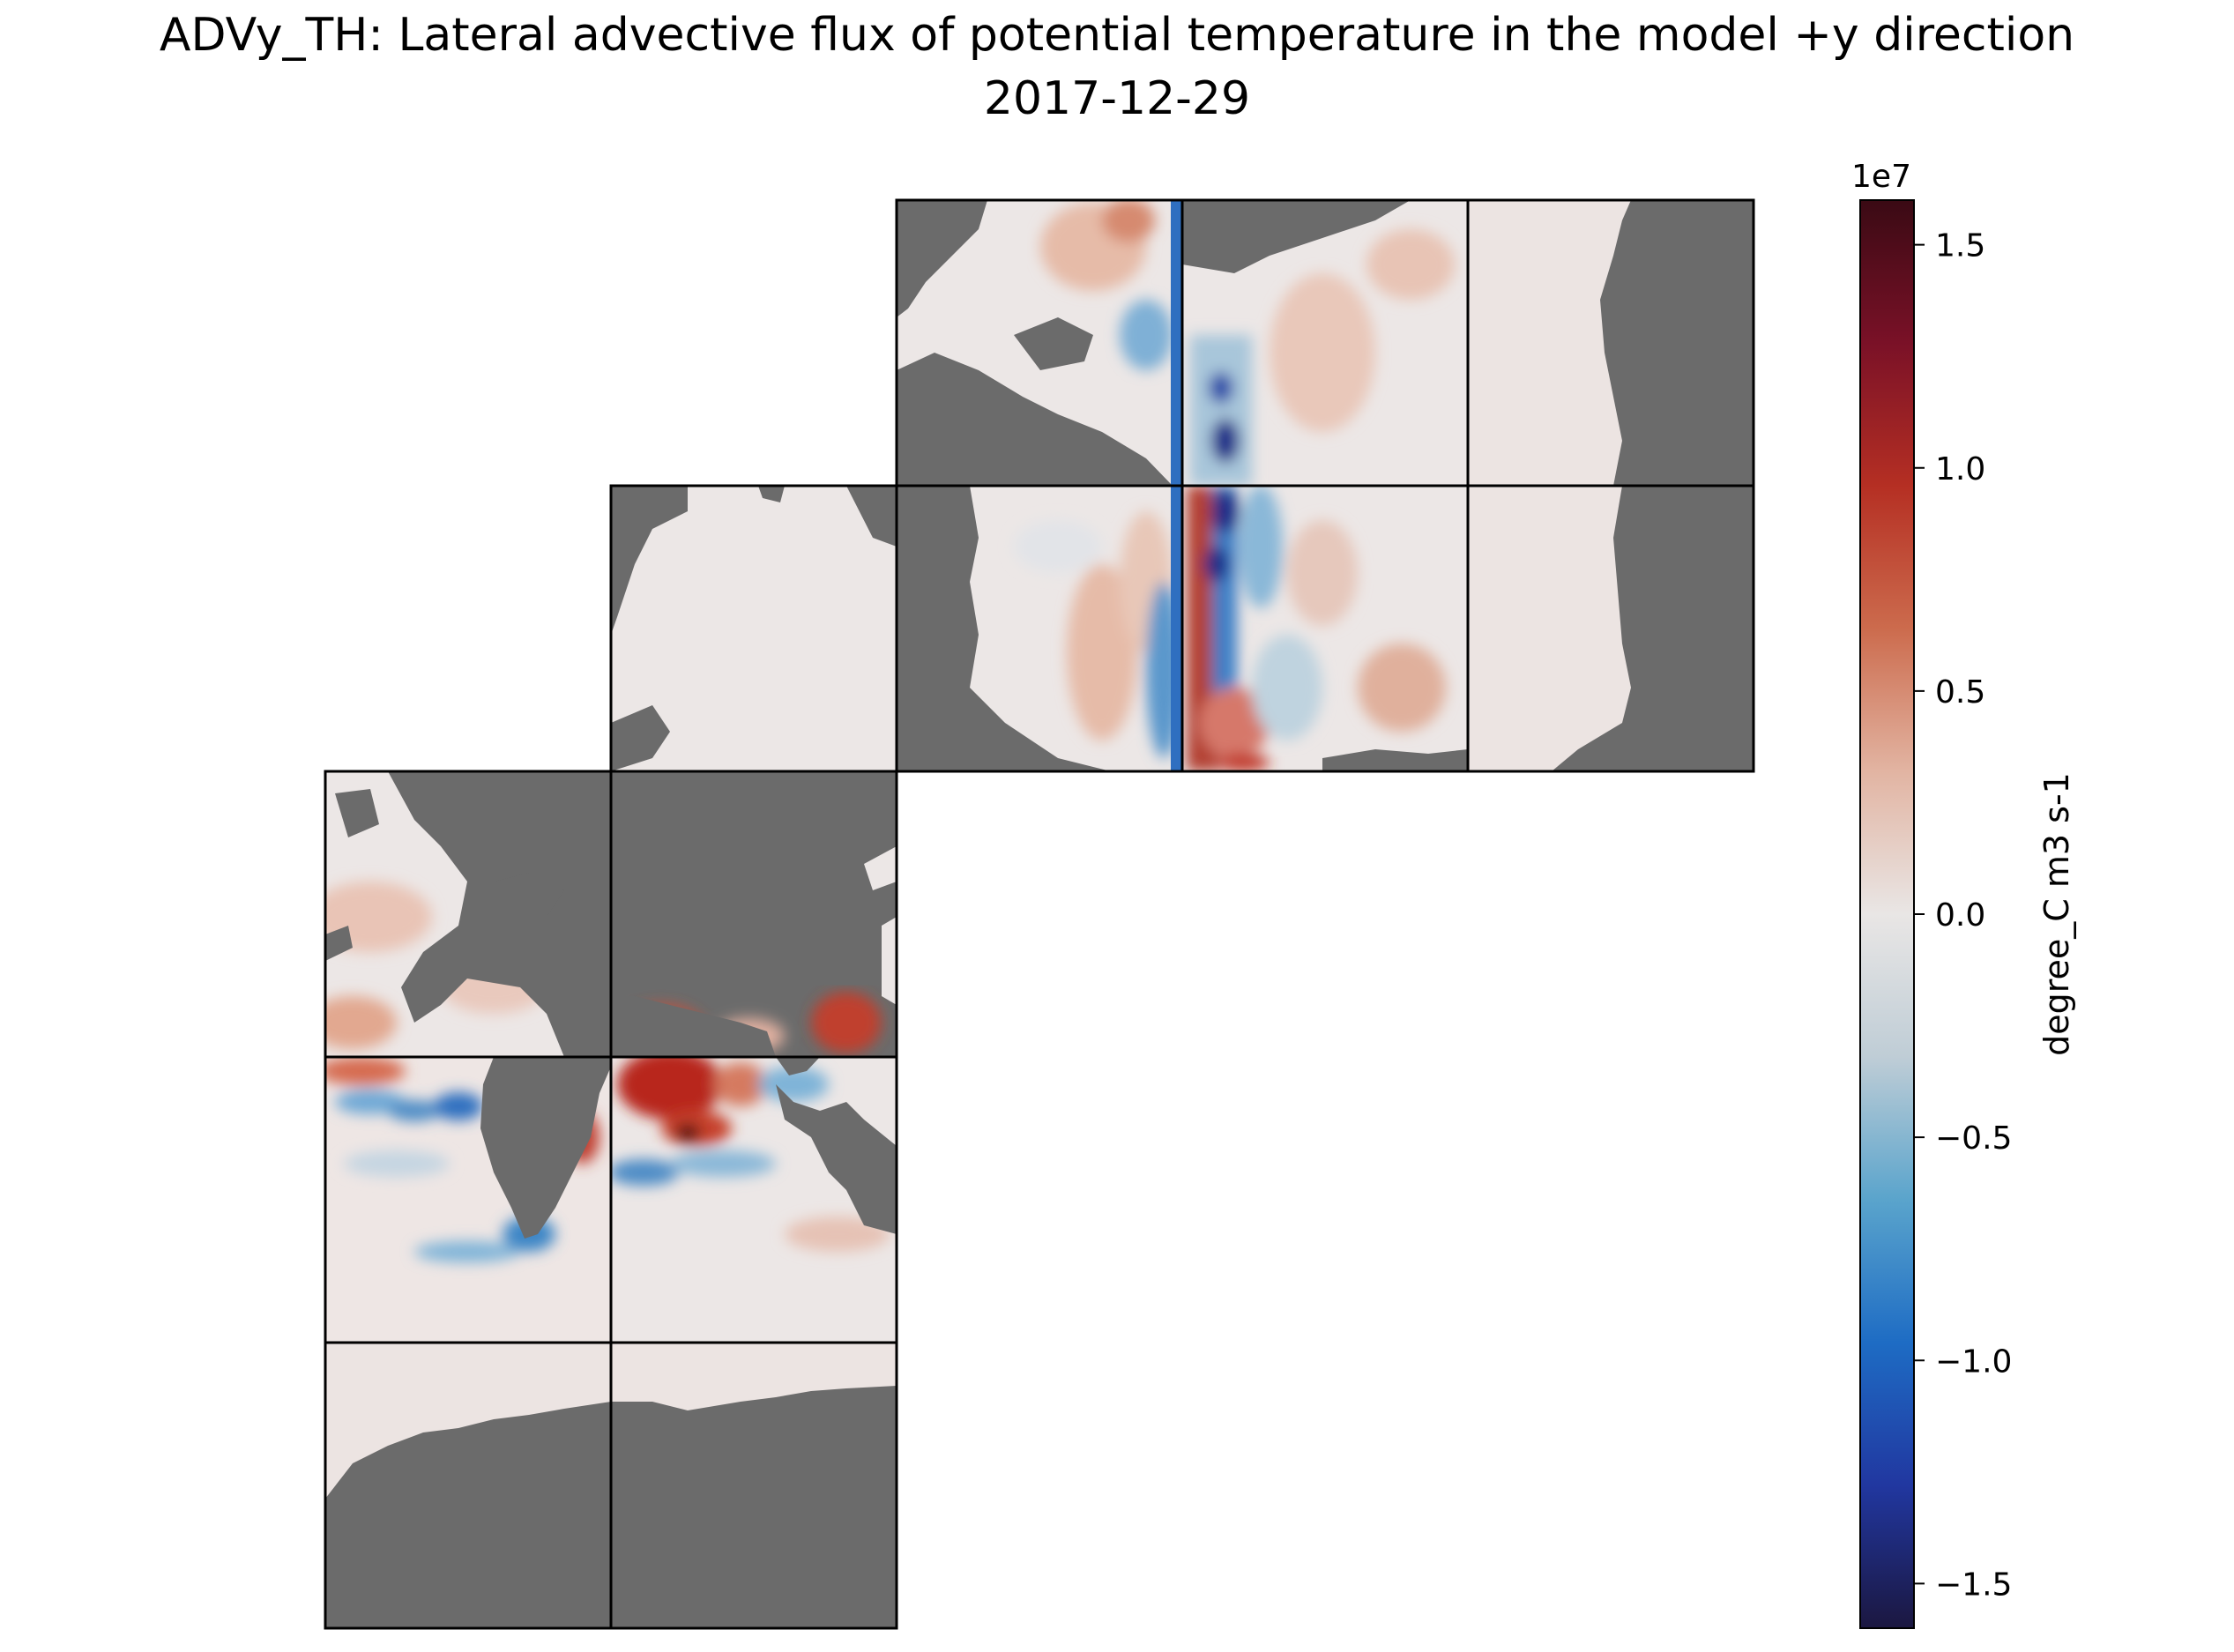  What do you see at coordinates (1117, 98) in the screenshot?
I see `chart-subtitle-date: 2017-12-29` at bounding box center [1117, 98].